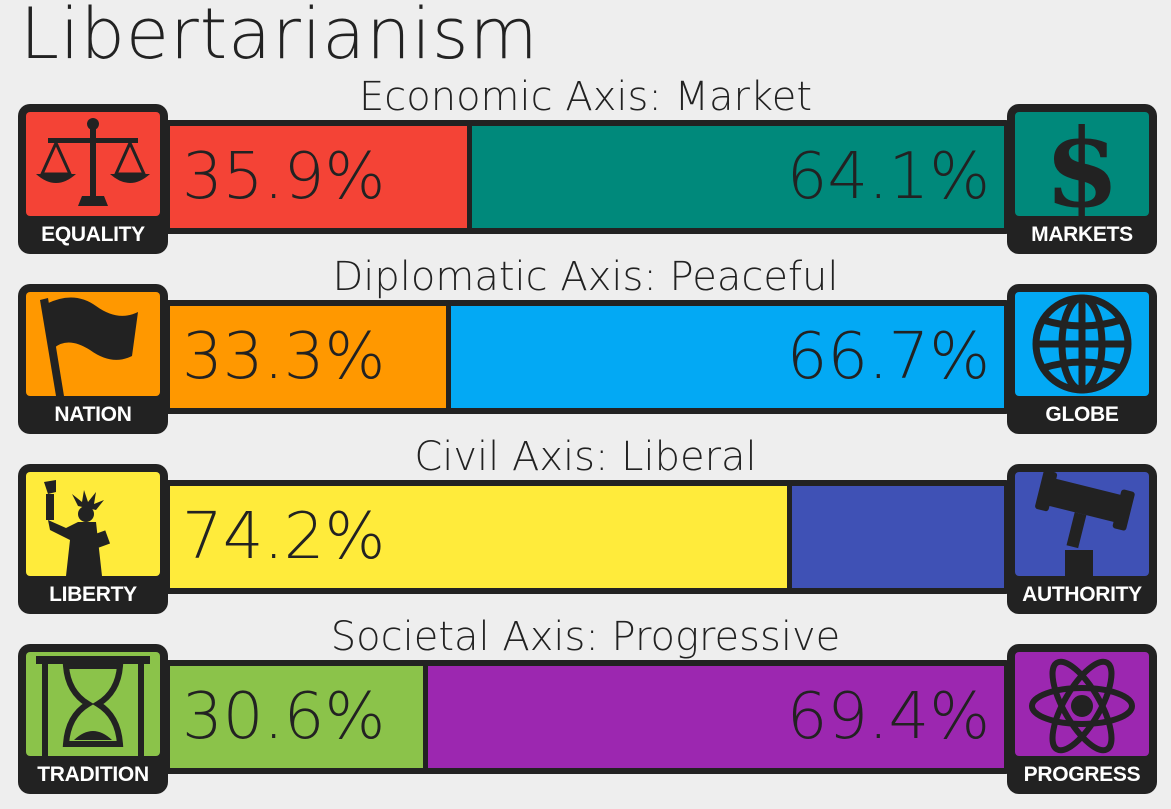 The width and height of the screenshot is (1171, 809). I want to click on icon-box-markets: $ MARKETS, so click(1082, 179).